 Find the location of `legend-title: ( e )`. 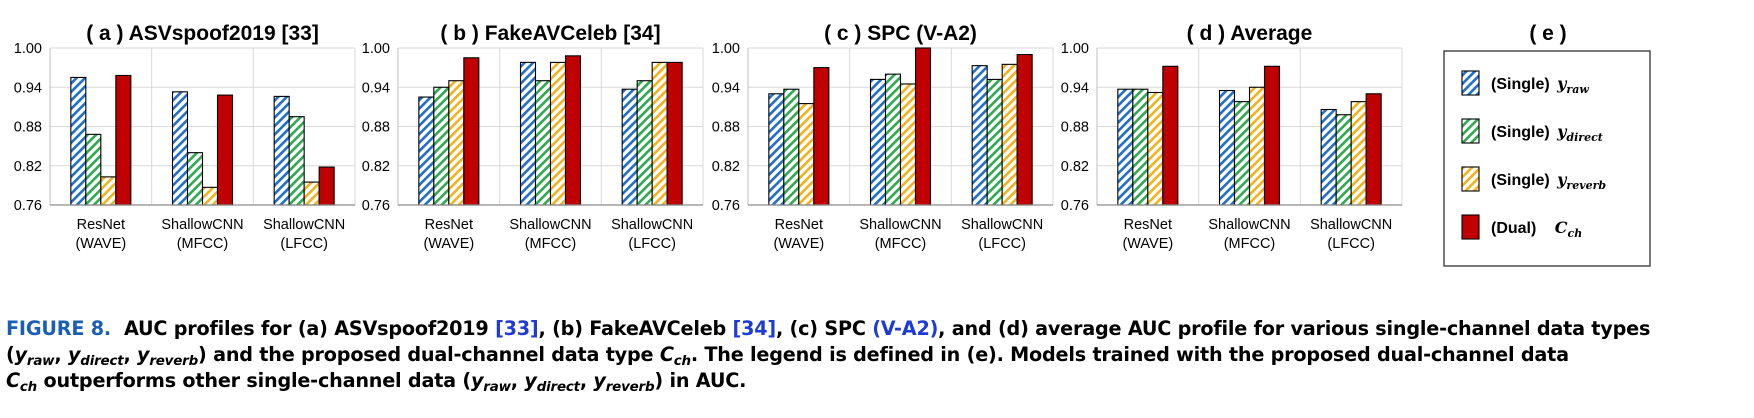

legend-title: ( e ) is located at coordinates (1547, 33).